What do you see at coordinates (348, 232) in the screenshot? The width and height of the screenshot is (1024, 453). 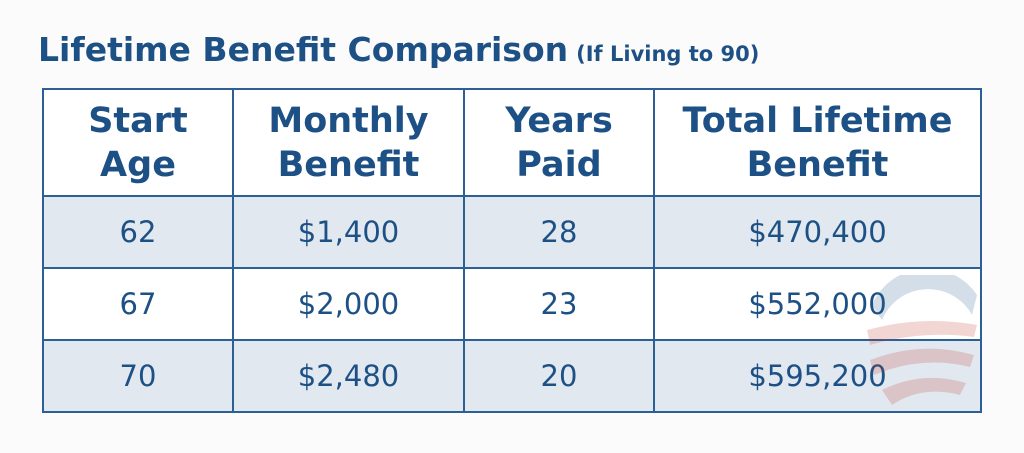 I see `table-cell: $1,400` at bounding box center [348, 232].